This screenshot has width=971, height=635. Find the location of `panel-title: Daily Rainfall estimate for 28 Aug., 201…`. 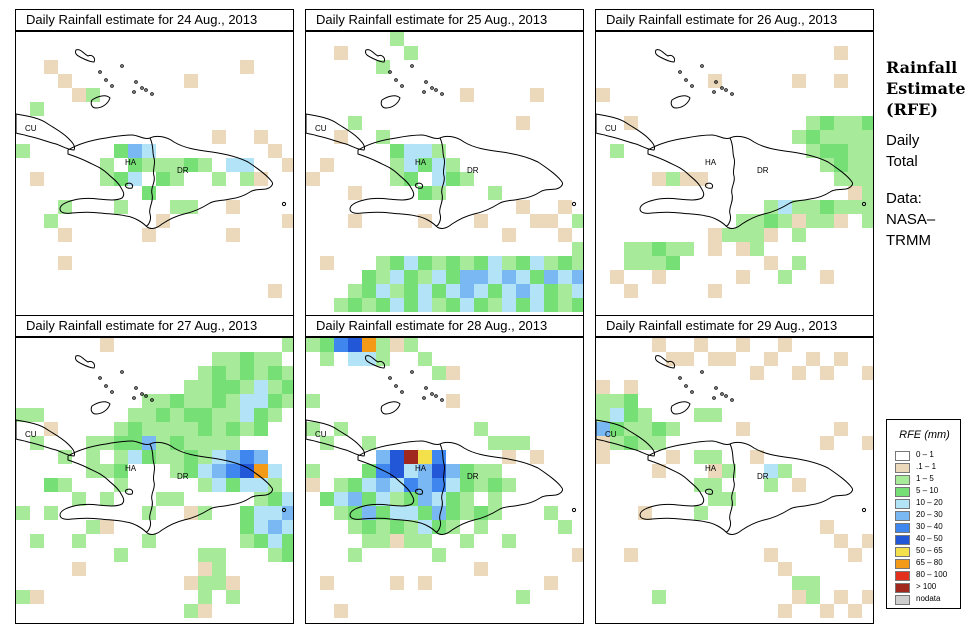

panel-title: Daily Rainfall estimate for 28 Aug., 201… is located at coordinates (444, 326).